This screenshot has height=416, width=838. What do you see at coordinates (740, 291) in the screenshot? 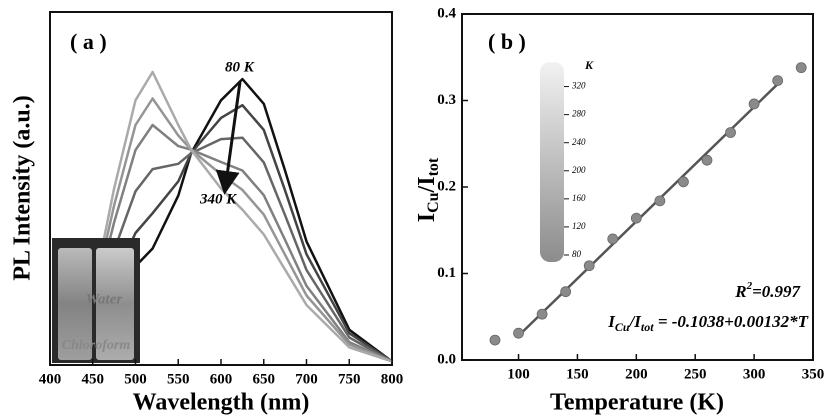
I see `r2-part: R` at bounding box center [740, 291].